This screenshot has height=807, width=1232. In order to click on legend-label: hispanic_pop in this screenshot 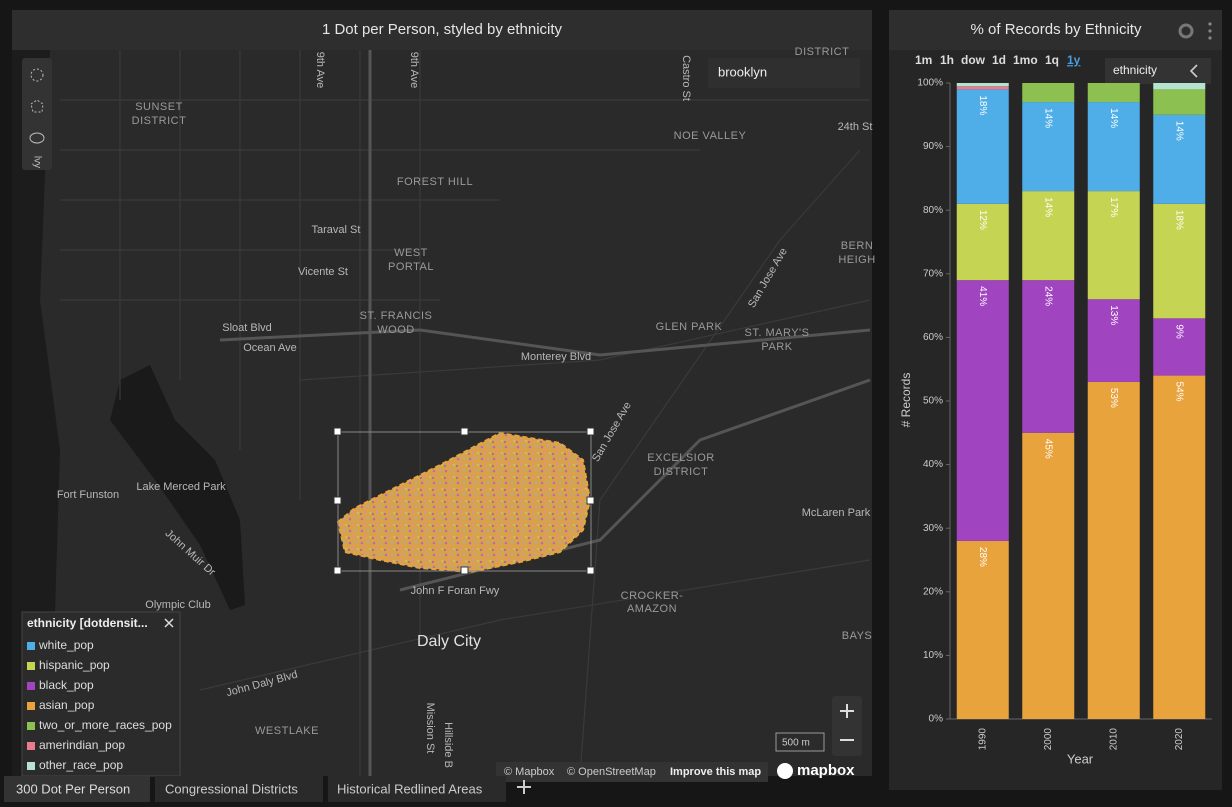, I will do `click(74, 665)`.